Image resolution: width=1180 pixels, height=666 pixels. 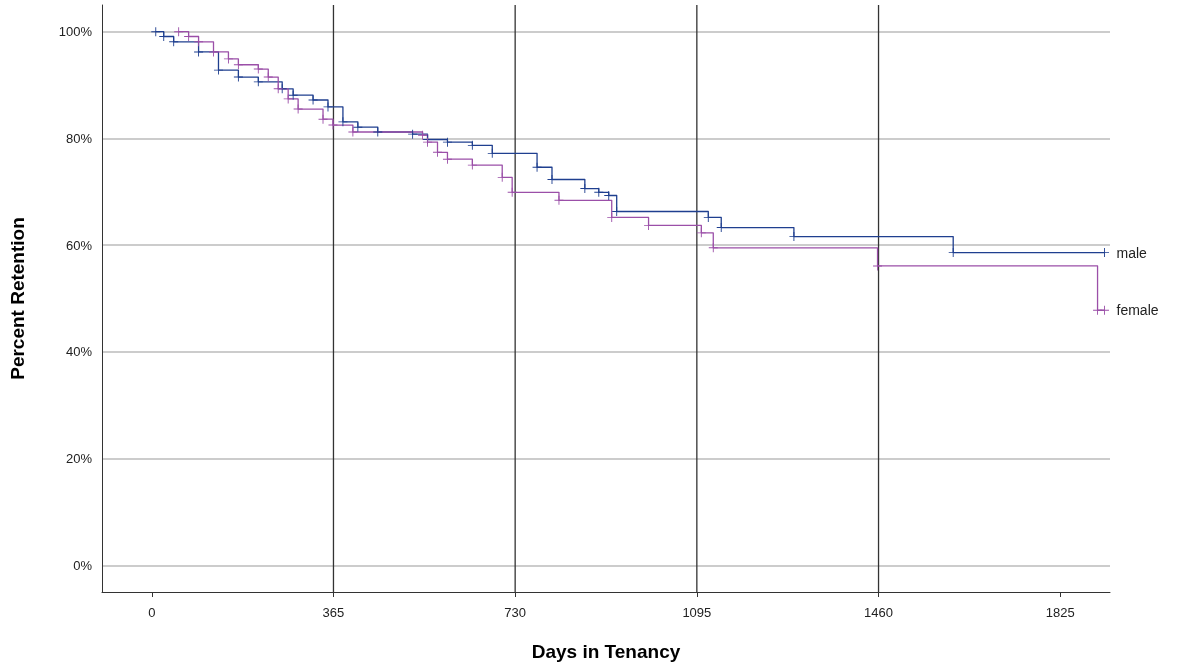 What do you see at coordinates (152, 612) in the screenshot?
I see `x-tick-label: 0` at bounding box center [152, 612].